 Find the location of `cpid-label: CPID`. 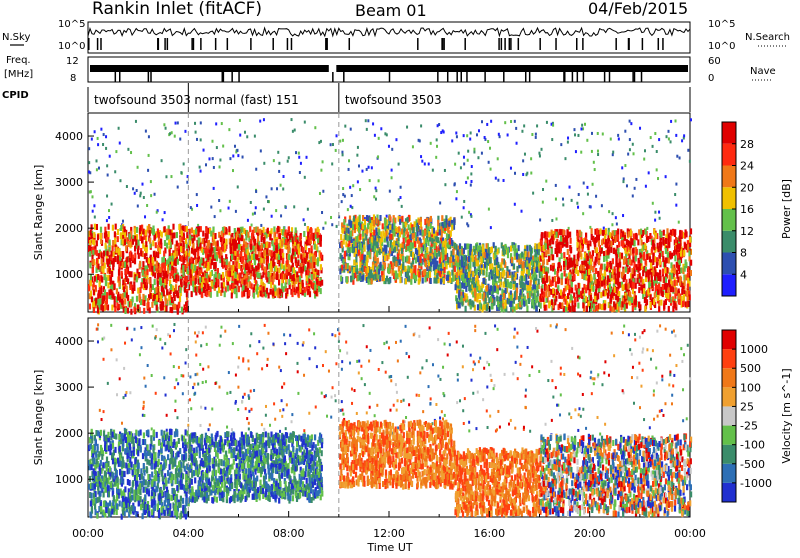

cpid-label: CPID is located at coordinates (15, 95).